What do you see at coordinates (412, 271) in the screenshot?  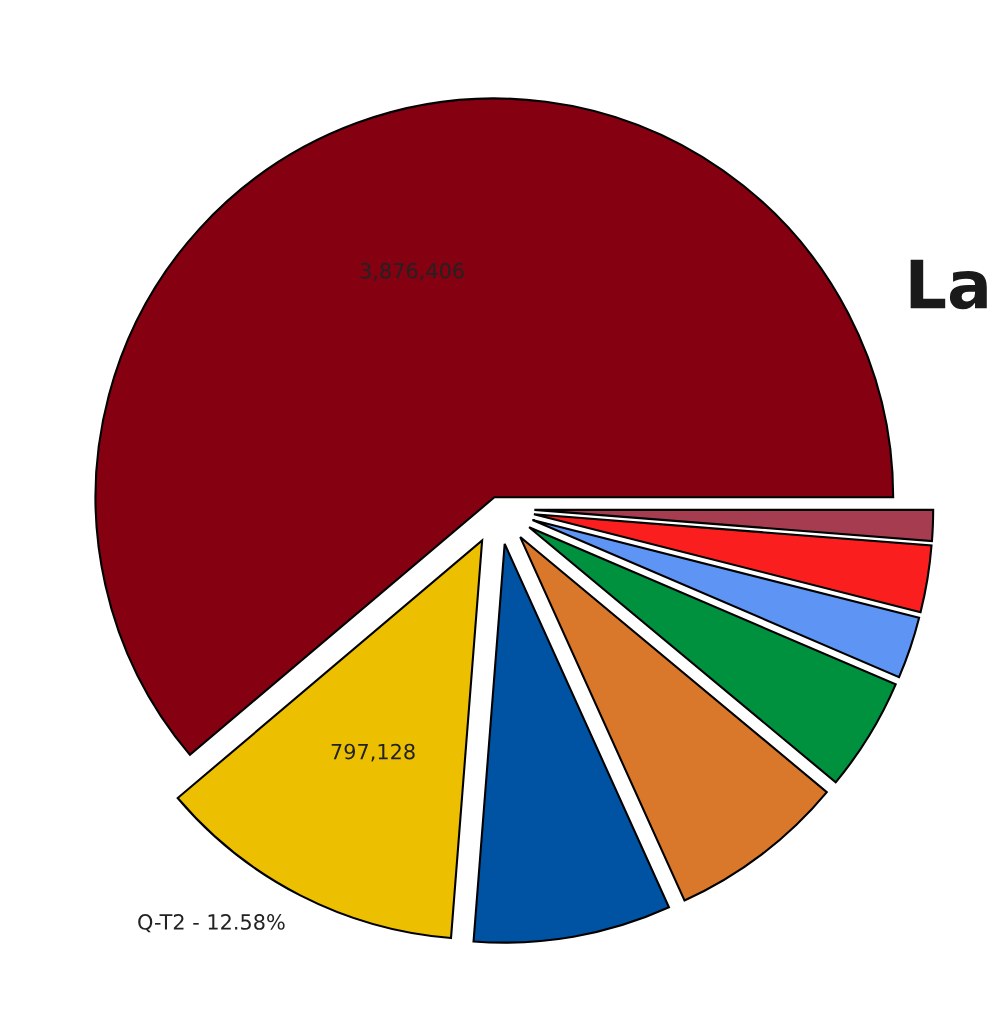 I see `data-label: 3,876,406` at bounding box center [412, 271].